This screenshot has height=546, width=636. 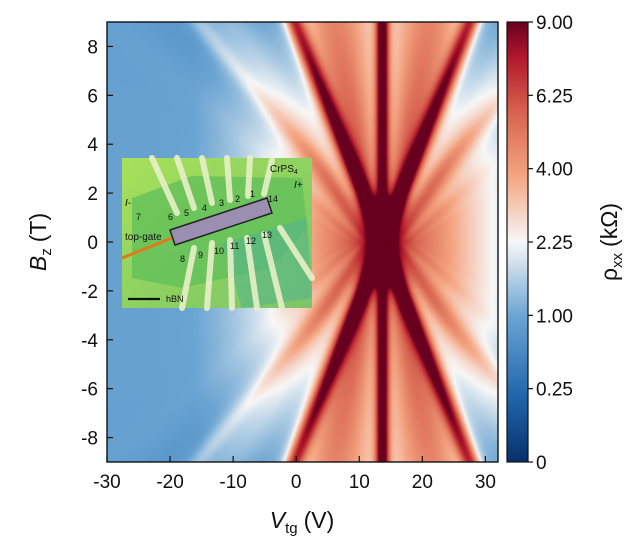 I want to click on inset-contact-label: 12, so click(x=251, y=241).